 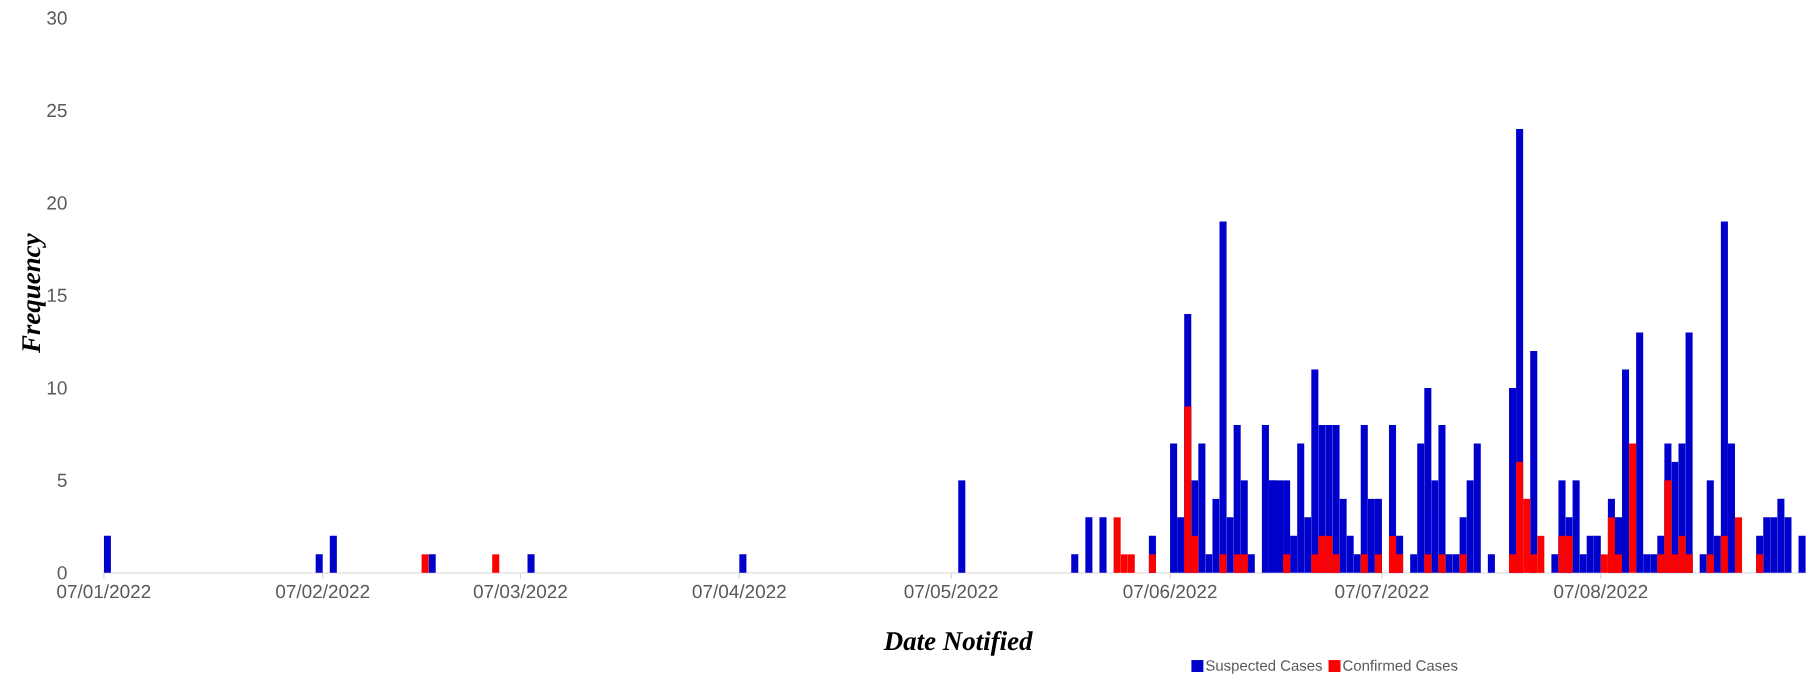 What do you see at coordinates (57, 388) in the screenshot?
I see `y-tick-label: 10` at bounding box center [57, 388].